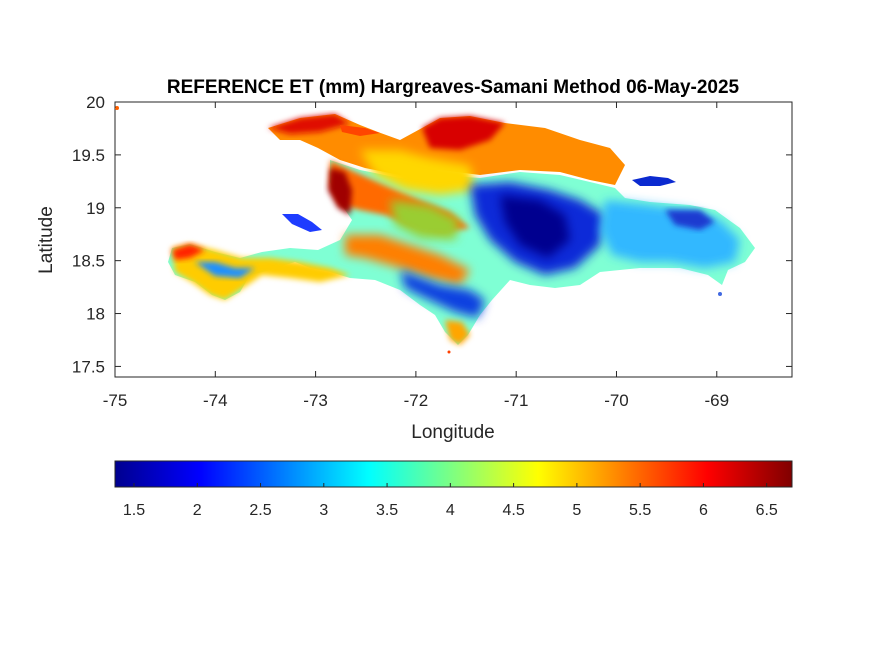 The image size is (875, 656). I want to click on x-tick-label: -69, so click(716, 400).